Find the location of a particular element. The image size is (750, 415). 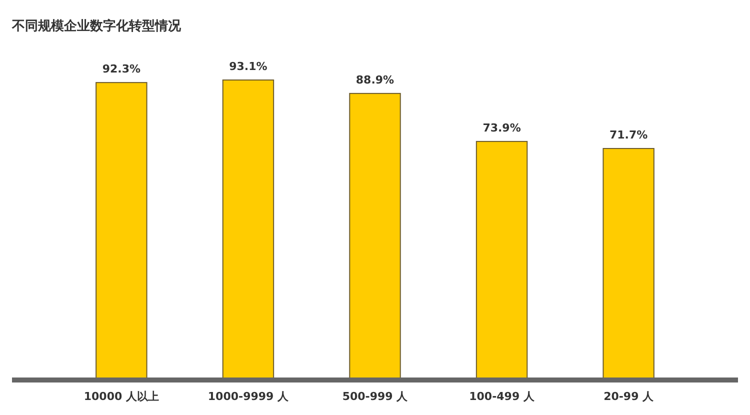

x-tick-label: 10000 人以上 is located at coordinates (121, 396).